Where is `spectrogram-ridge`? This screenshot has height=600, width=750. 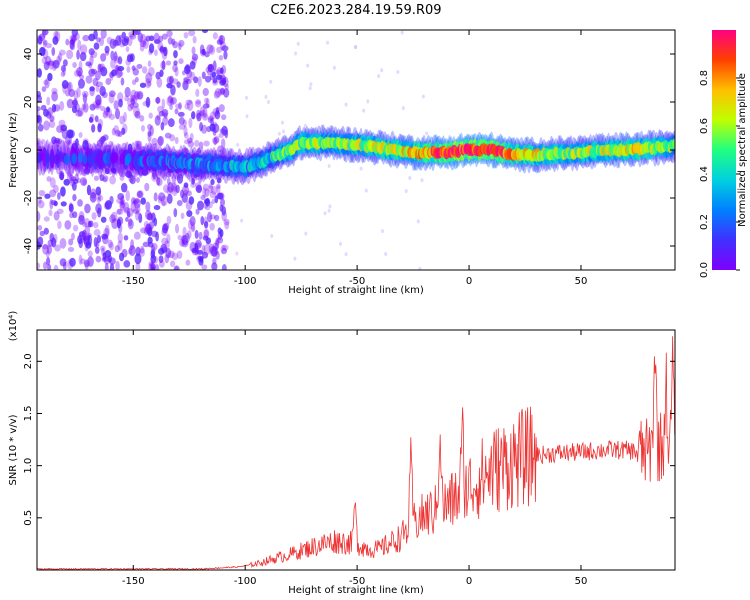
spectrogram-ridge is located at coordinates (356, 155).